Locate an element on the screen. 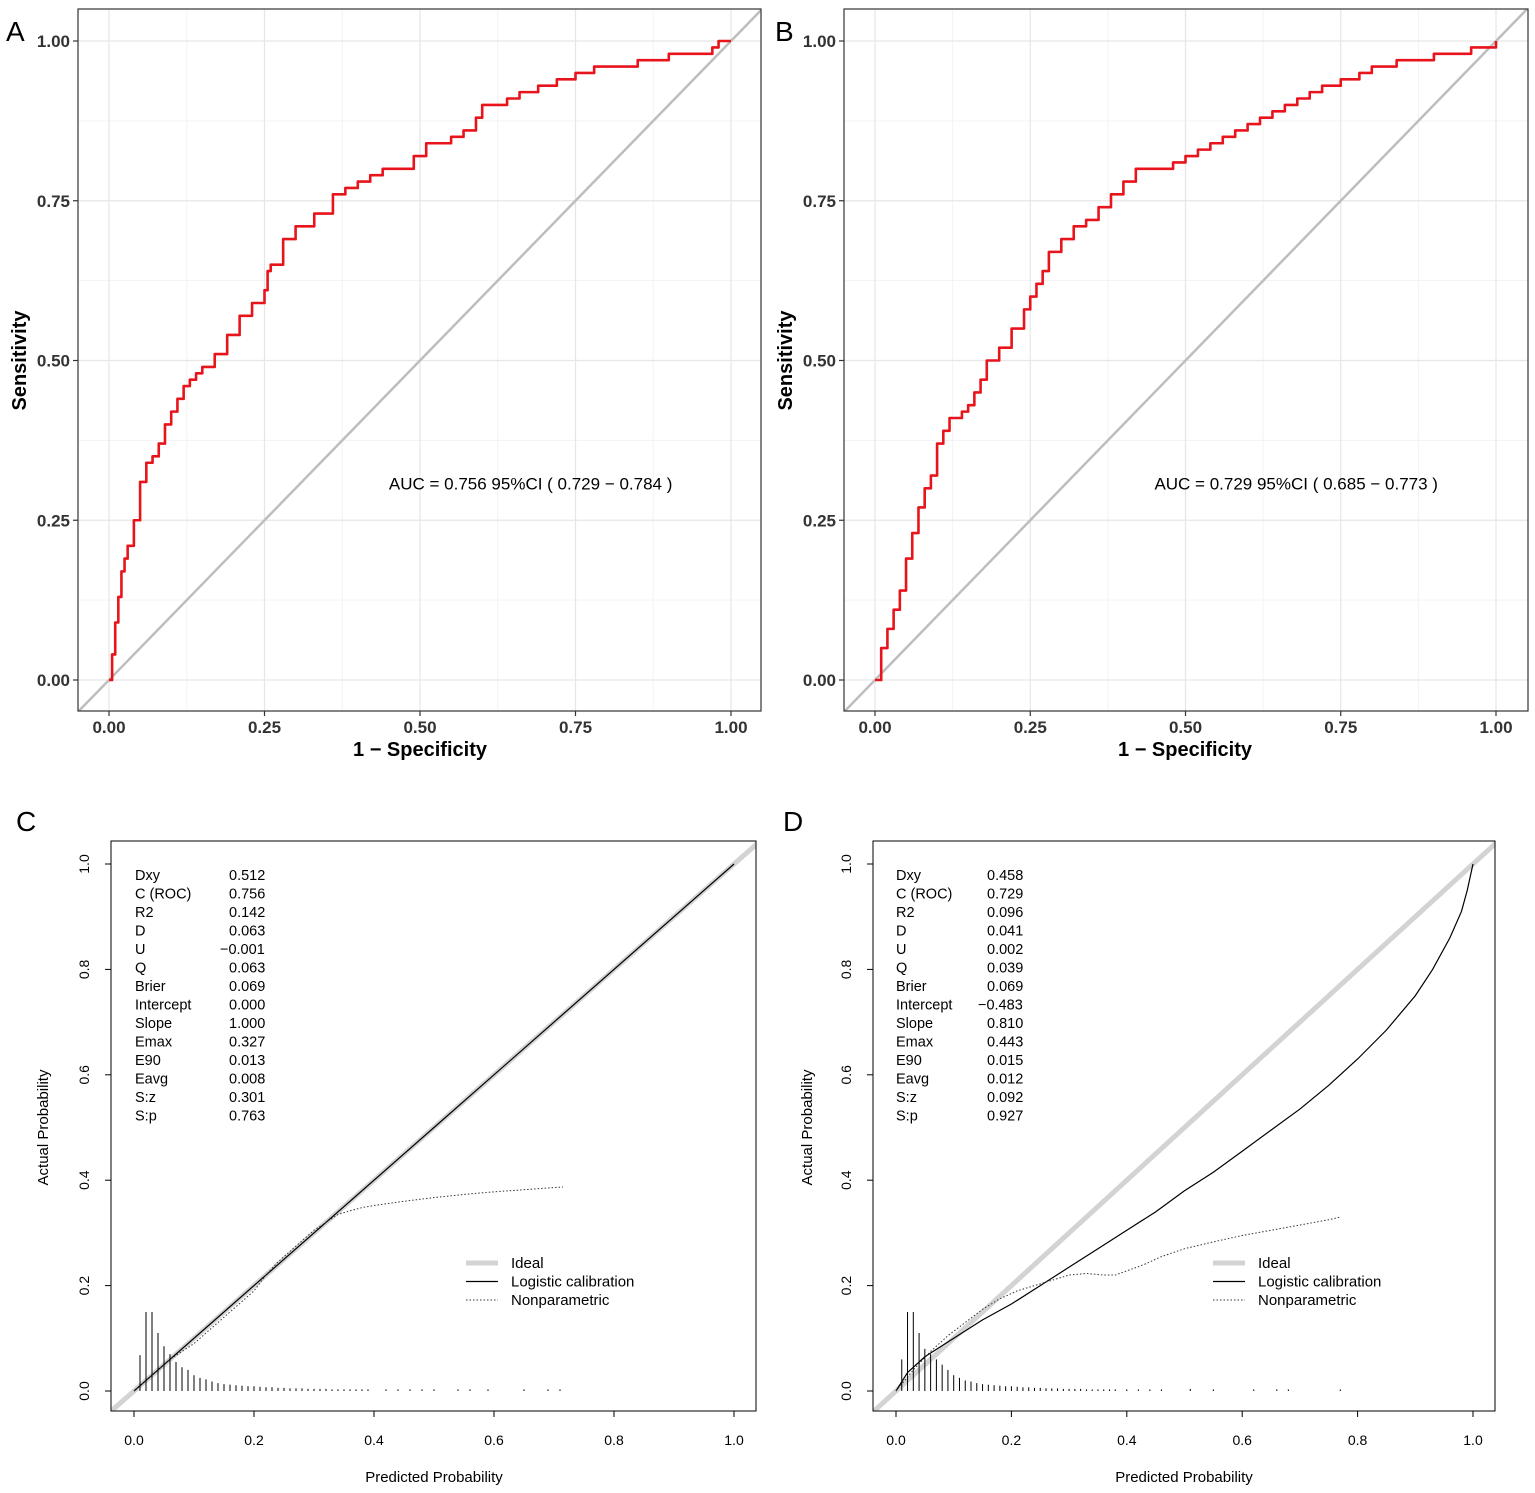  panel-letter: D is located at coordinates (793, 821).